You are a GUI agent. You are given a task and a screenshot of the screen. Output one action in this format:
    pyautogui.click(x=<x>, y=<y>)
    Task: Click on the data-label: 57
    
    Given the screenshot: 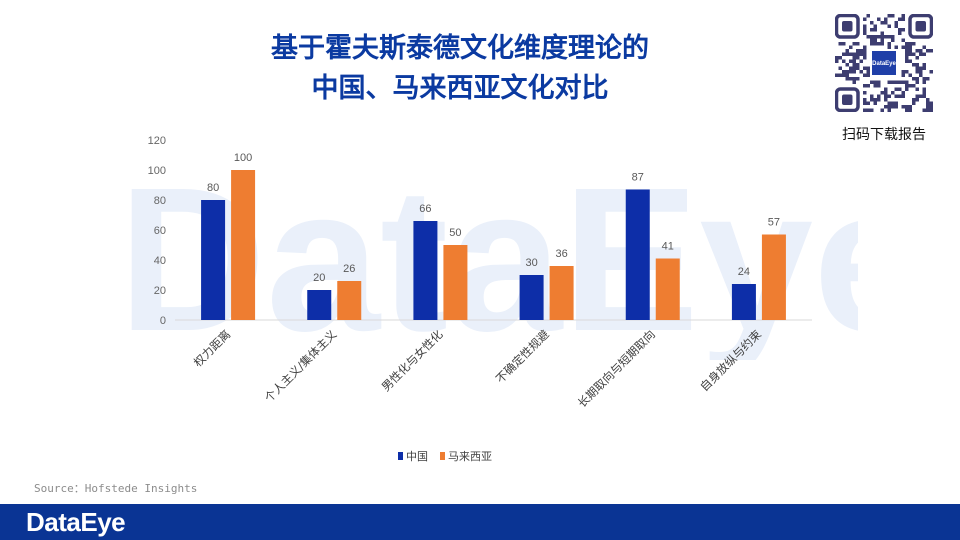 What is the action you would take?
    pyautogui.click(x=774, y=223)
    